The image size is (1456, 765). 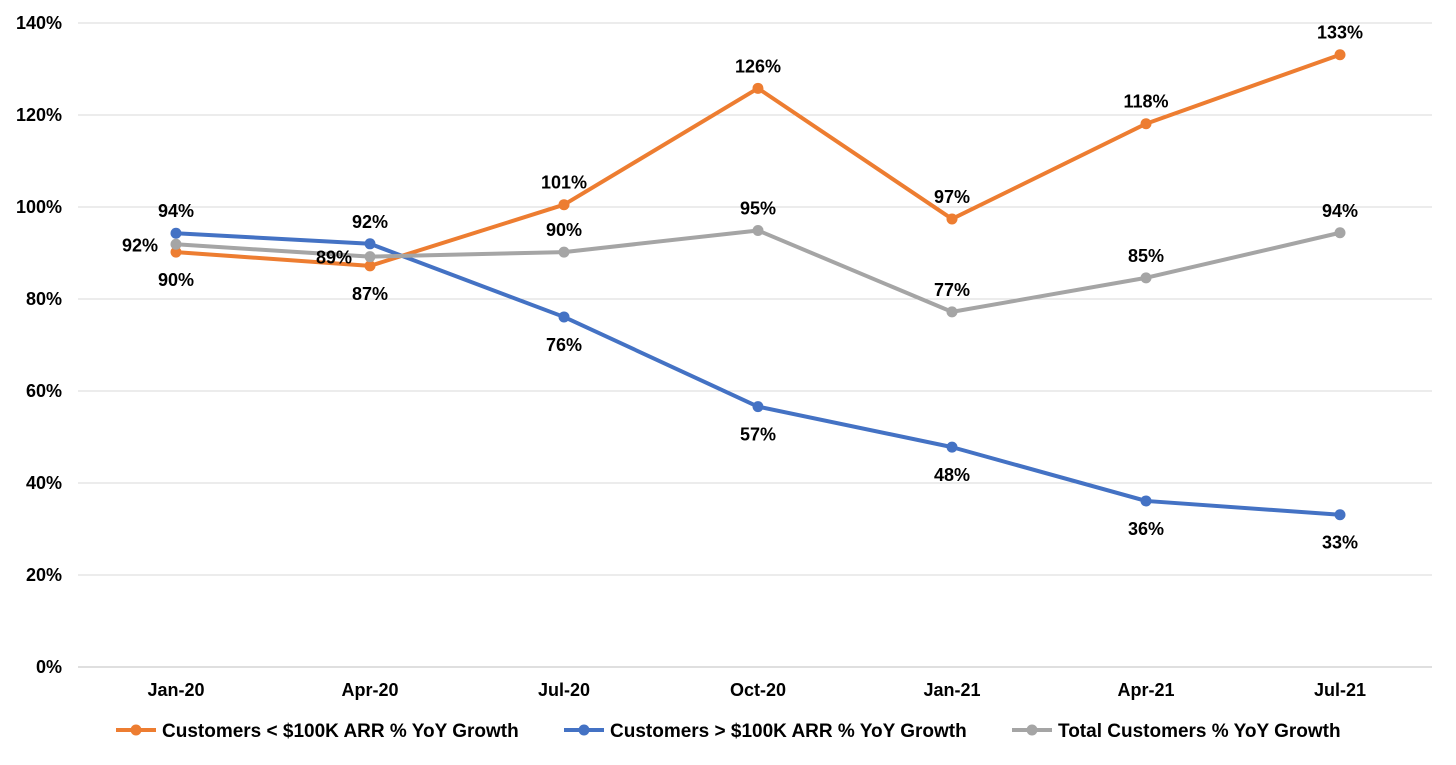 What do you see at coordinates (49, 667) in the screenshot?
I see `y-tick-label: 0%` at bounding box center [49, 667].